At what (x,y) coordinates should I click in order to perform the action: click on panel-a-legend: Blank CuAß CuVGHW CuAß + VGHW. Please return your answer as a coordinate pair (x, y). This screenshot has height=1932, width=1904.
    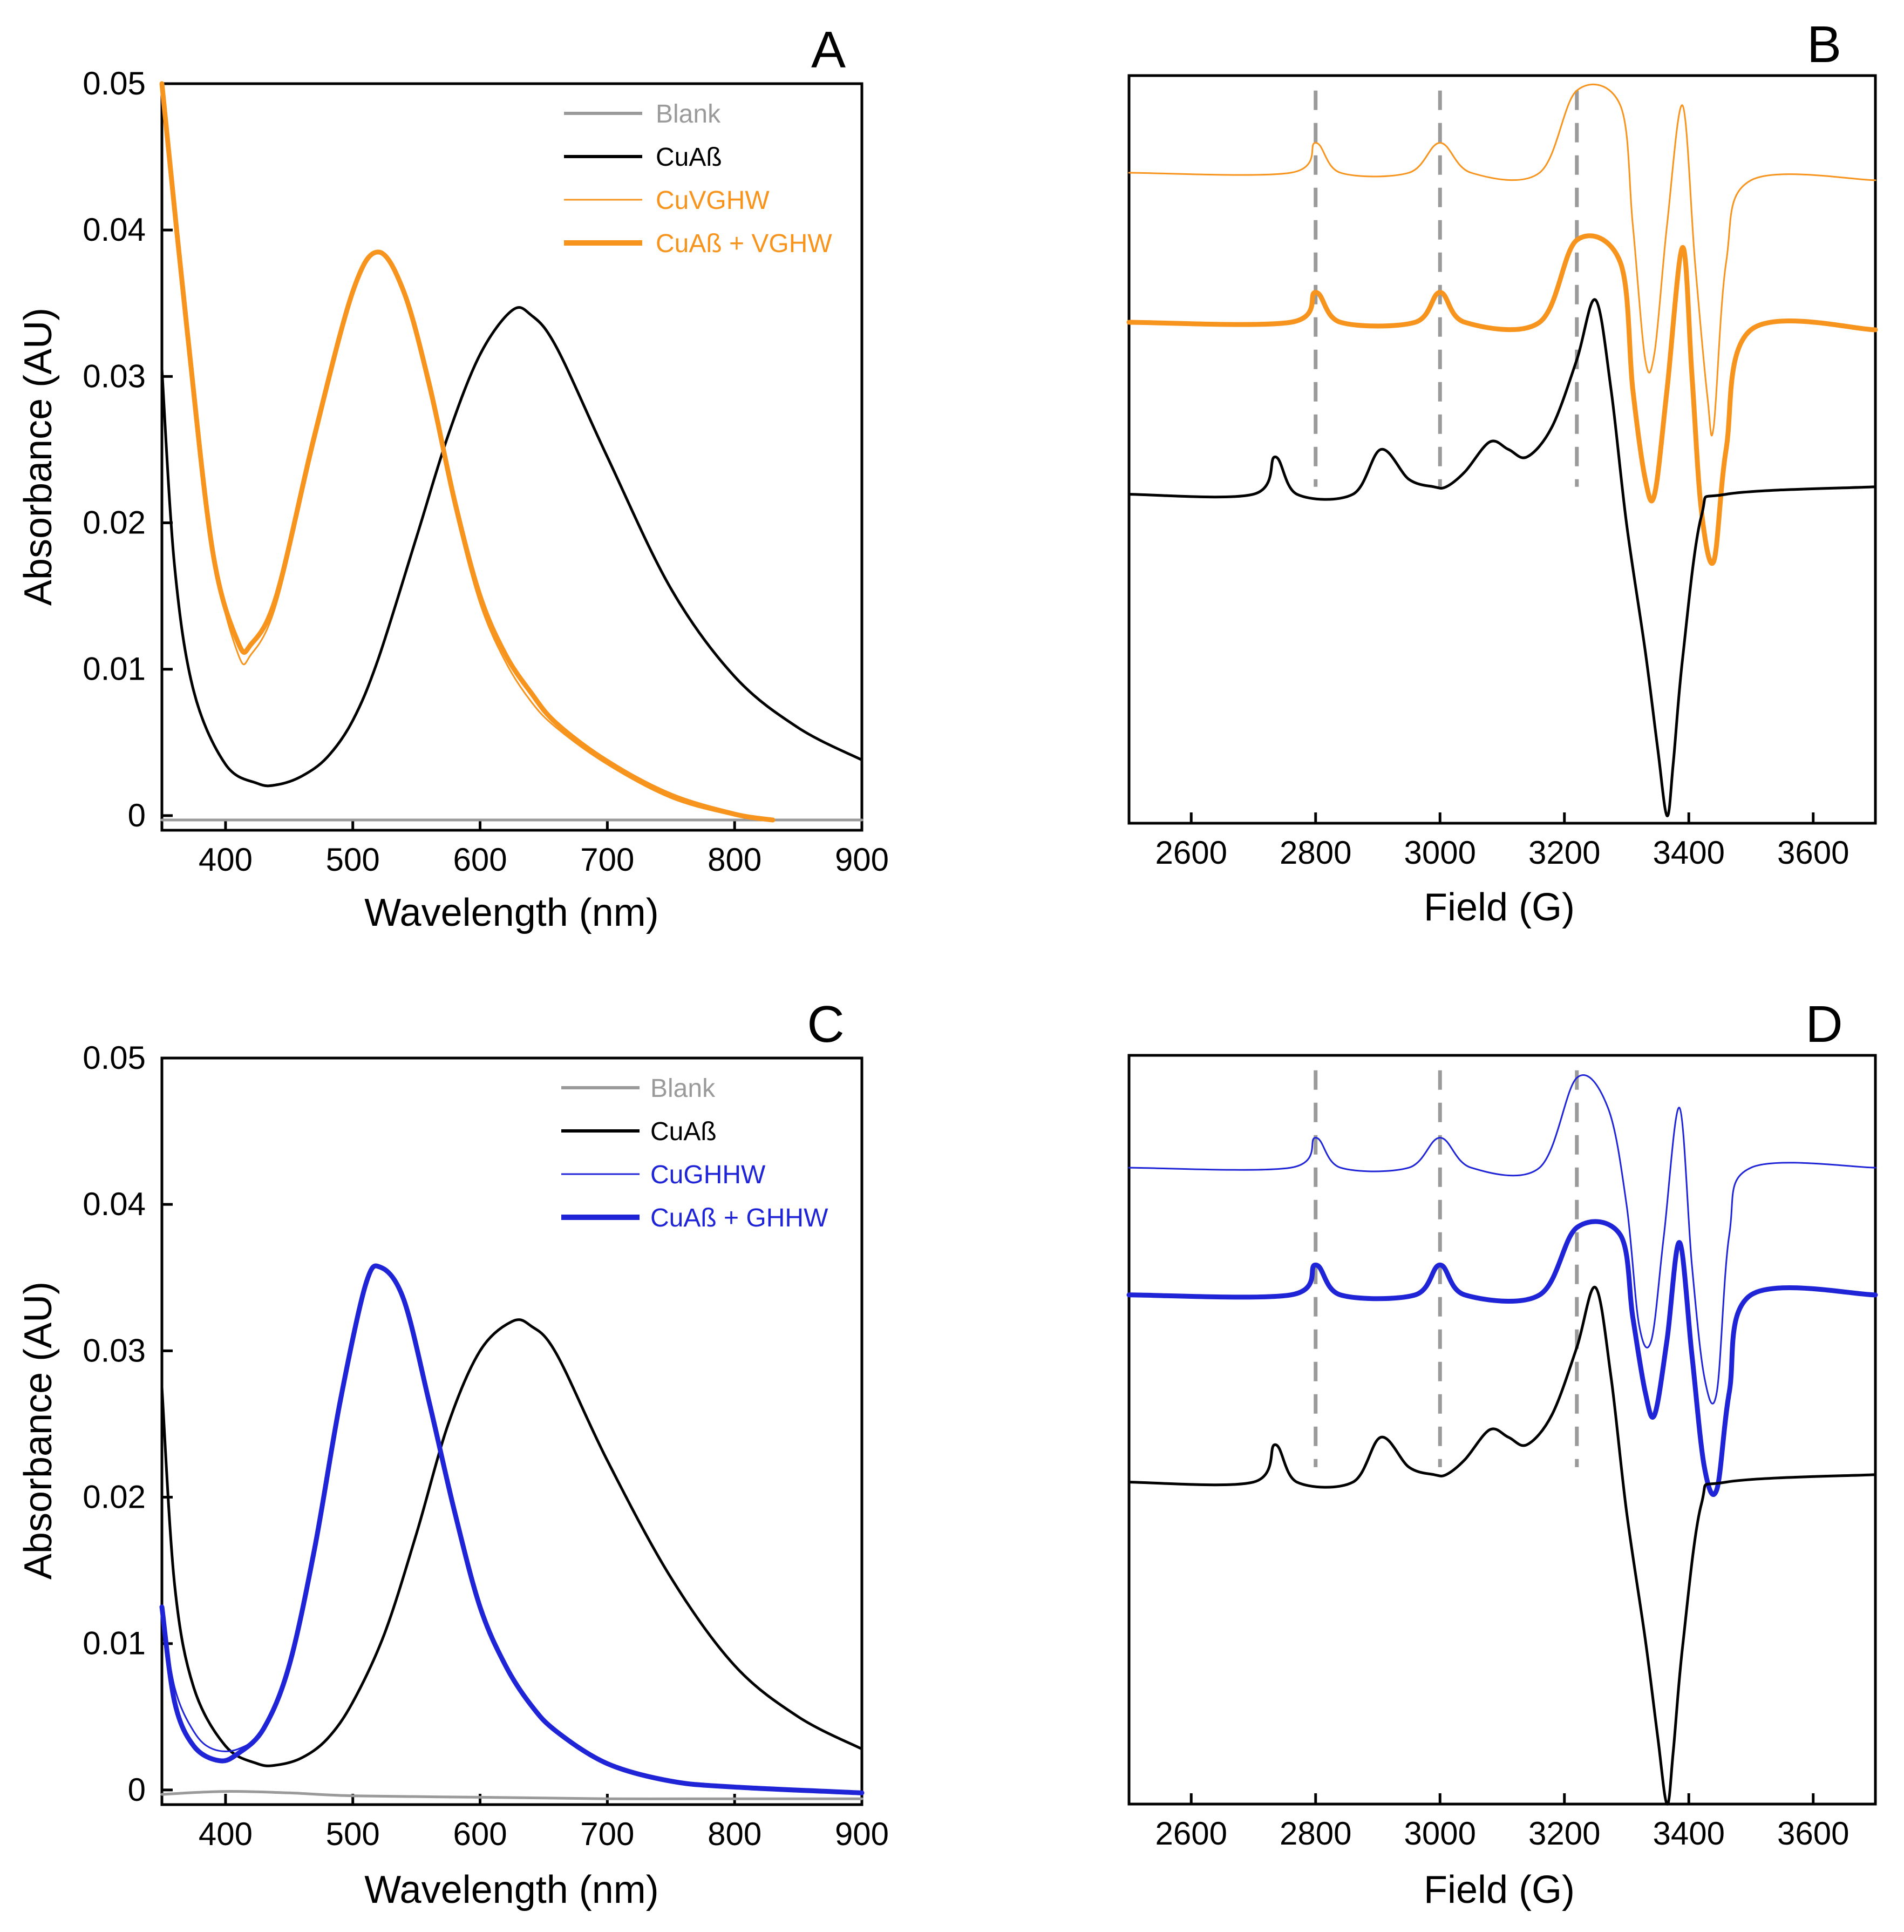
    Looking at the image, I should click on (698, 179).